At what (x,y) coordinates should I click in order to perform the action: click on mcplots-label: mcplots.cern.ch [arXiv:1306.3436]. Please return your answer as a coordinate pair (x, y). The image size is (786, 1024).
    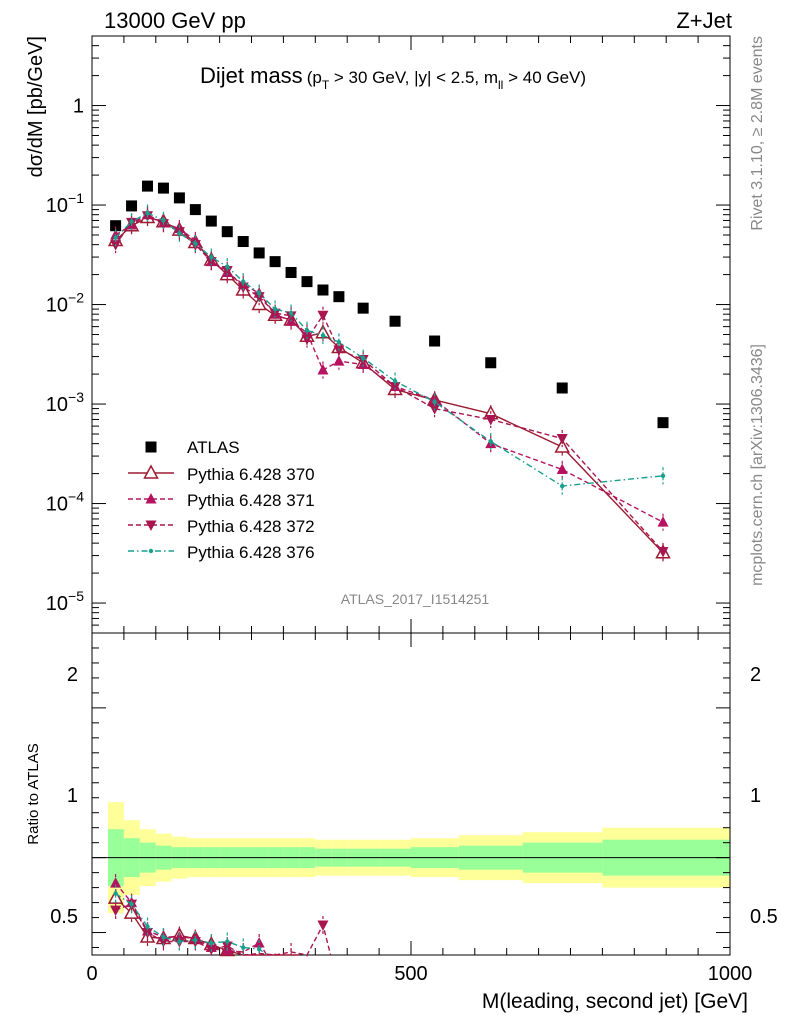
    Looking at the image, I should click on (757, 465).